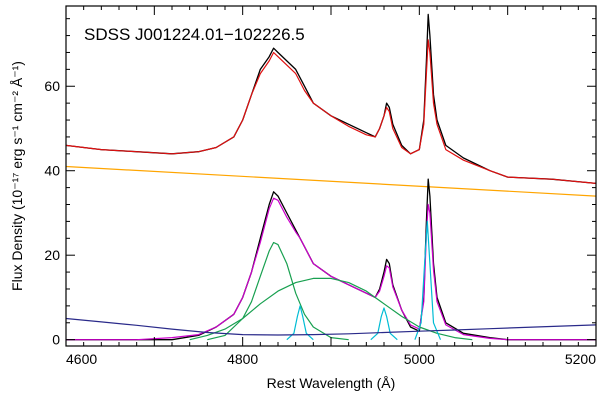 The height and width of the screenshot is (400, 613). I want to click on y-tick-label: 60, so click(52, 86).